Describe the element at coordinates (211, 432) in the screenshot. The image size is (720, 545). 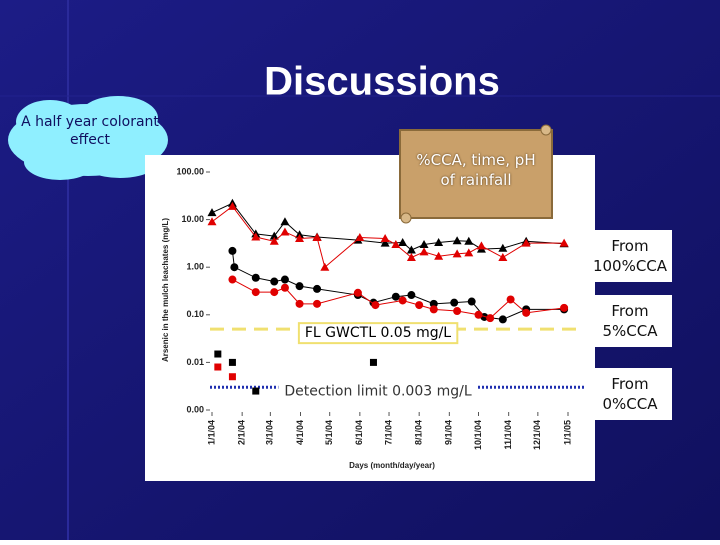
I see `x-tick-label: 1/1/04` at that location.